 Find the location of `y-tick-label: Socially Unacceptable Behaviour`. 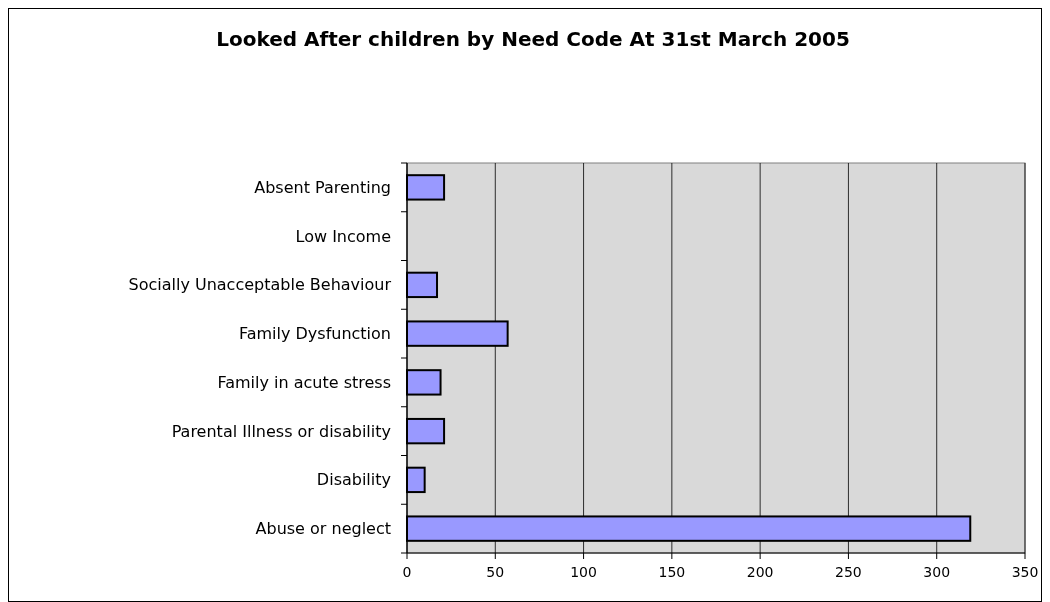

y-tick-label: Socially Unacceptable Behaviour is located at coordinates (260, 285).